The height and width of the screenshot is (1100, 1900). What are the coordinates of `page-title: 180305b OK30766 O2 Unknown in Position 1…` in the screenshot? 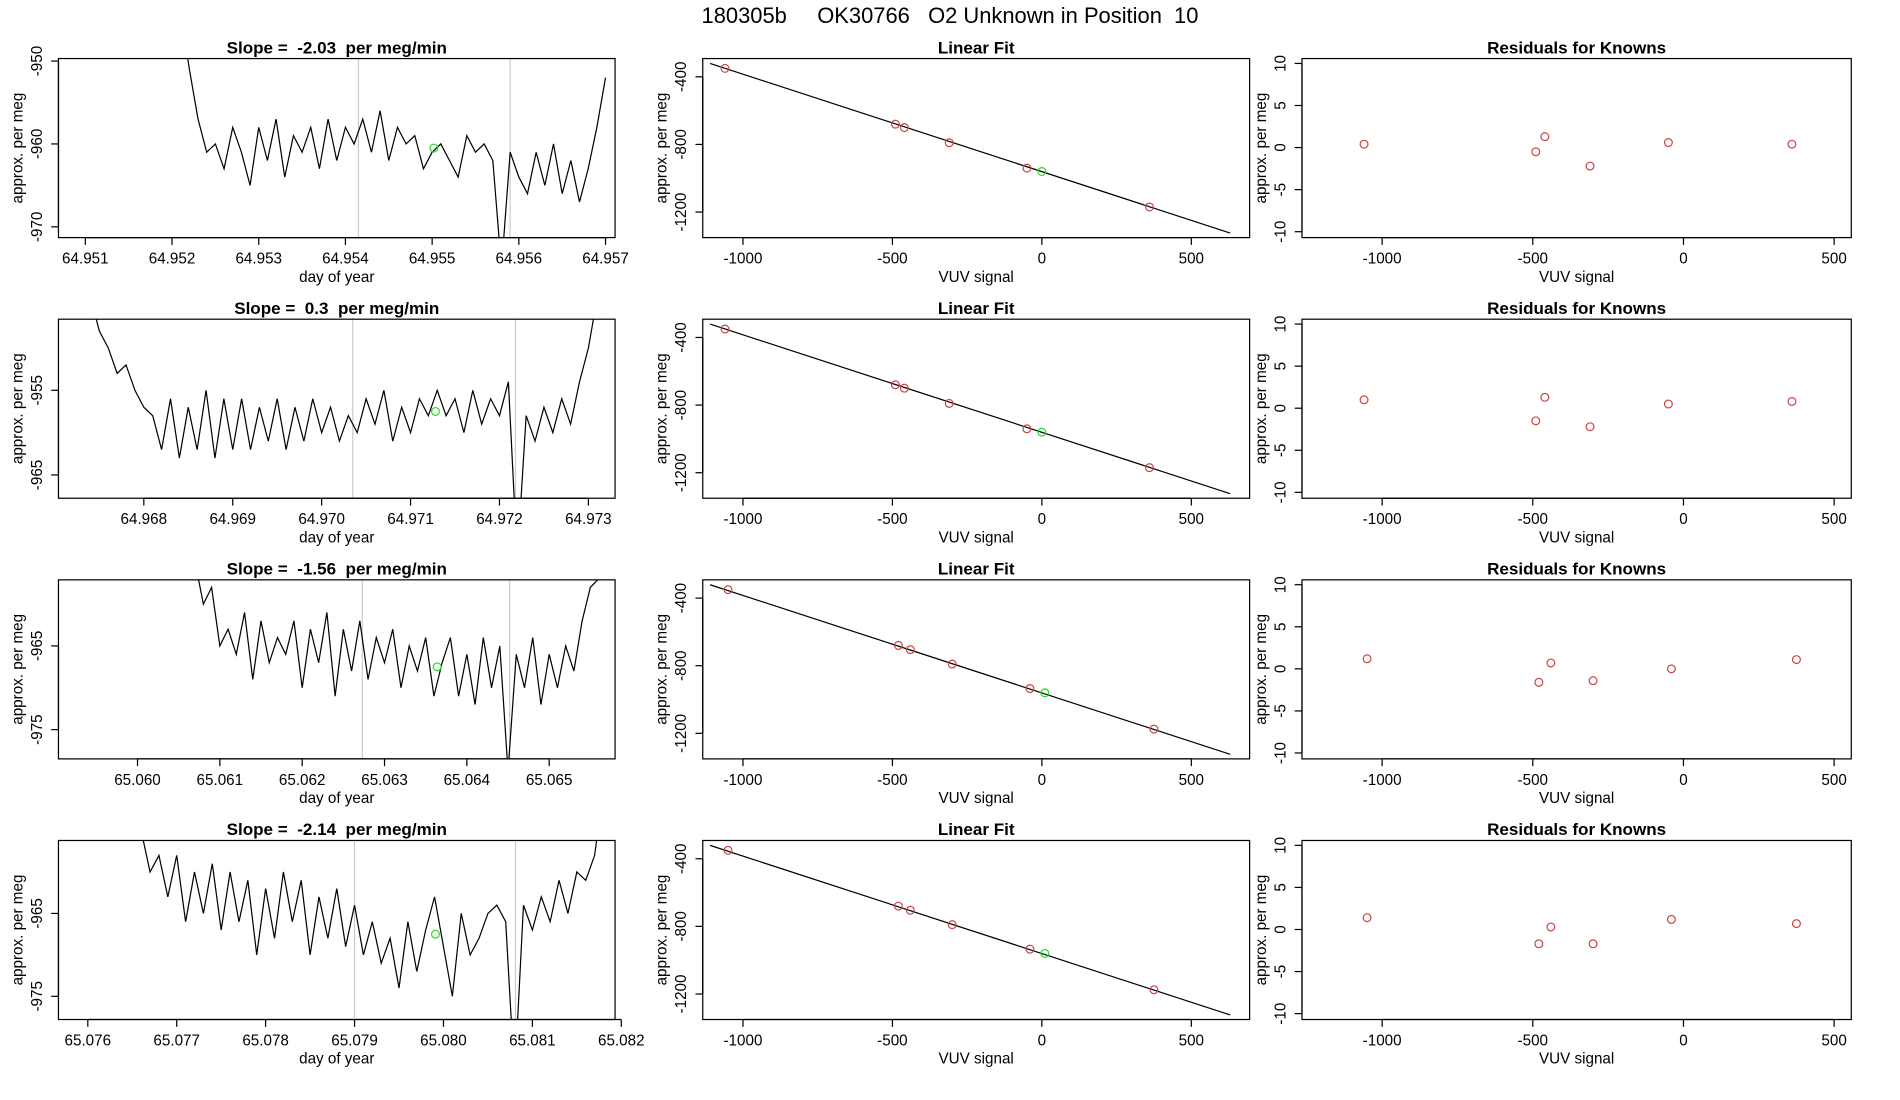 It's located at (950, 15).